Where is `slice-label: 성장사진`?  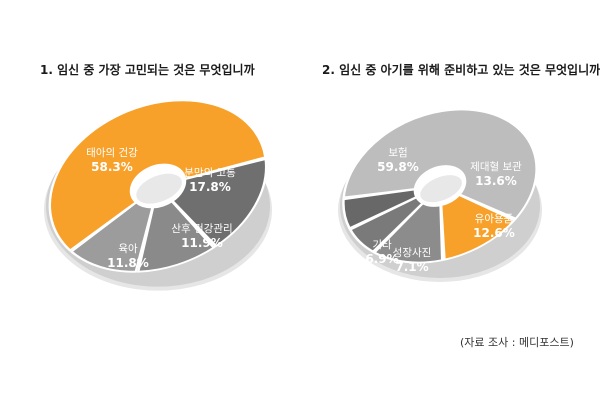 slice-label: 성장사진 is located at coordinates (412, 253).